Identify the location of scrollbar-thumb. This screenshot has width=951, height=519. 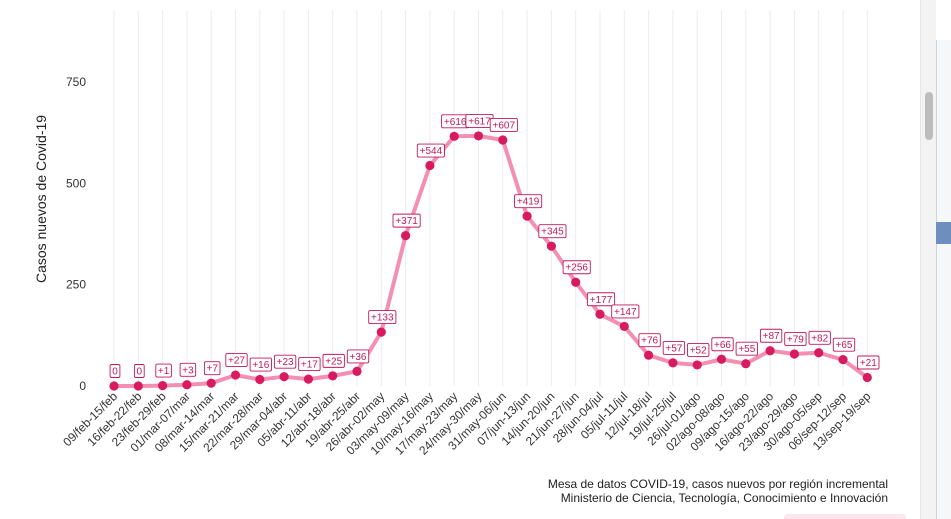
(929, 116).